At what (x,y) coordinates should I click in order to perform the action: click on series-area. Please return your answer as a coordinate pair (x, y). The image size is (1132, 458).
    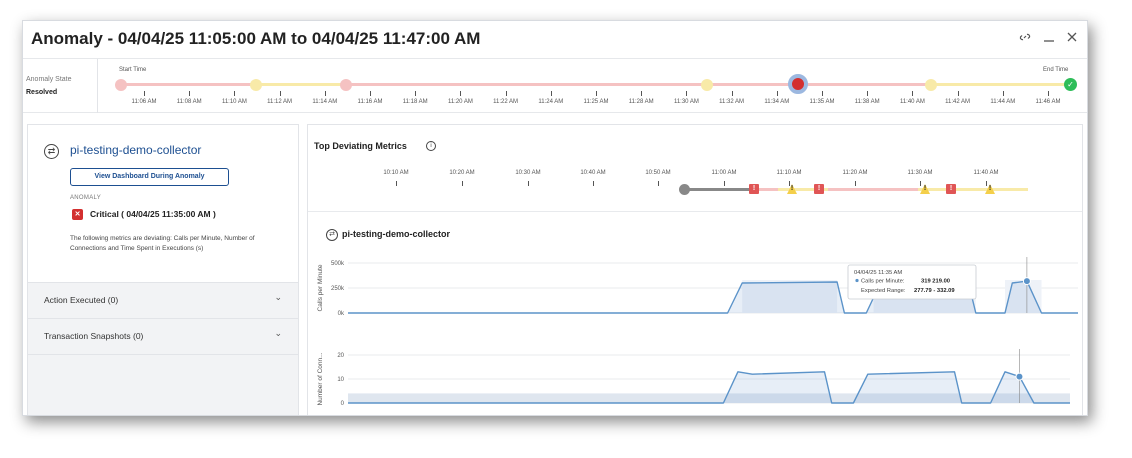
    Looking at the image, I should click on (709, 387).